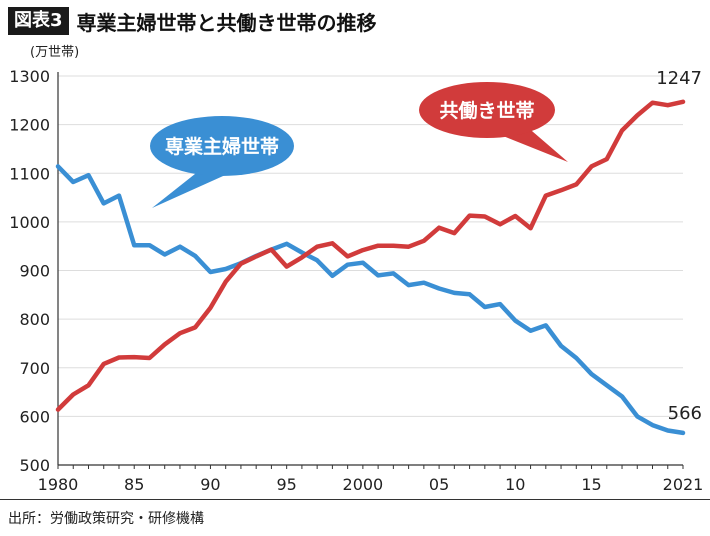 The width and height of the screenshot is (710, 536). What do you see at coordinates (38, 21) in the screenshot?
I see `figure-number-badge: 図表3` at bounding box center [38, 21].